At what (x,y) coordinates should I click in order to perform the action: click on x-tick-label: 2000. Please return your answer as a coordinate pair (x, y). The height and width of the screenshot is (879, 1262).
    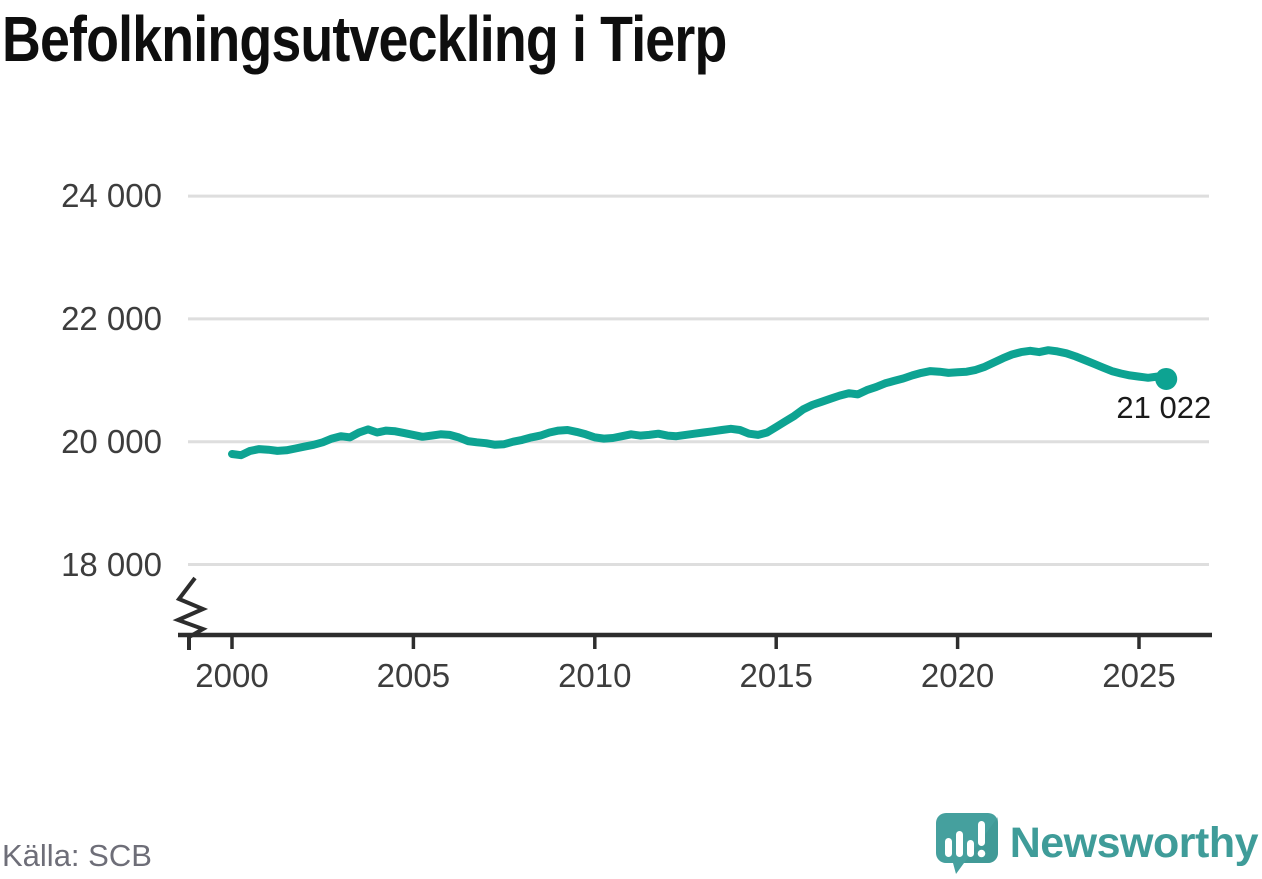
    Looking at the image, I should click on (232, 675).